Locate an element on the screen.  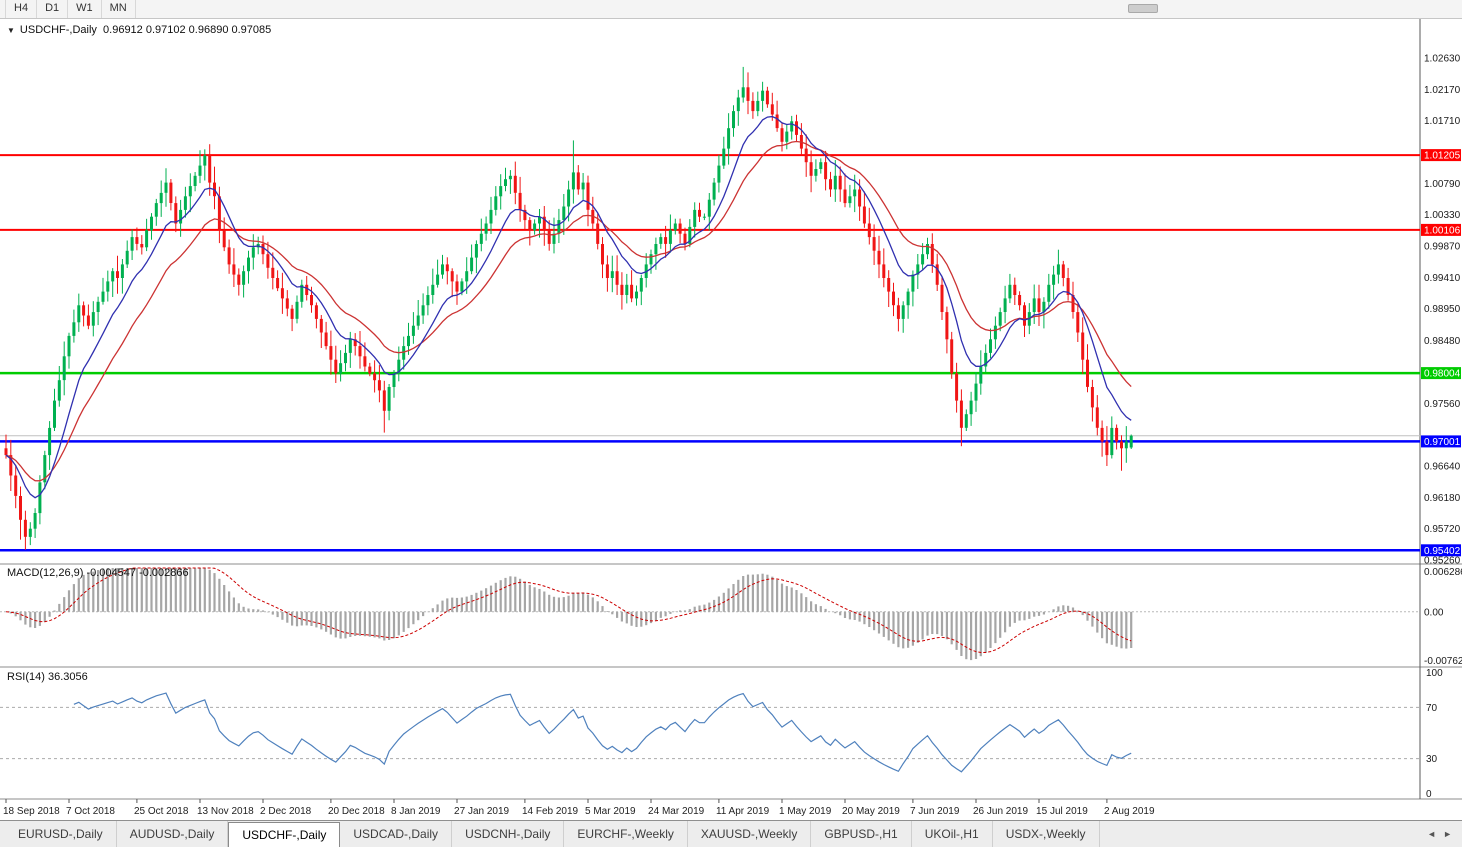
svg-text: 1.01205 is located at coordinates (1442, 156).